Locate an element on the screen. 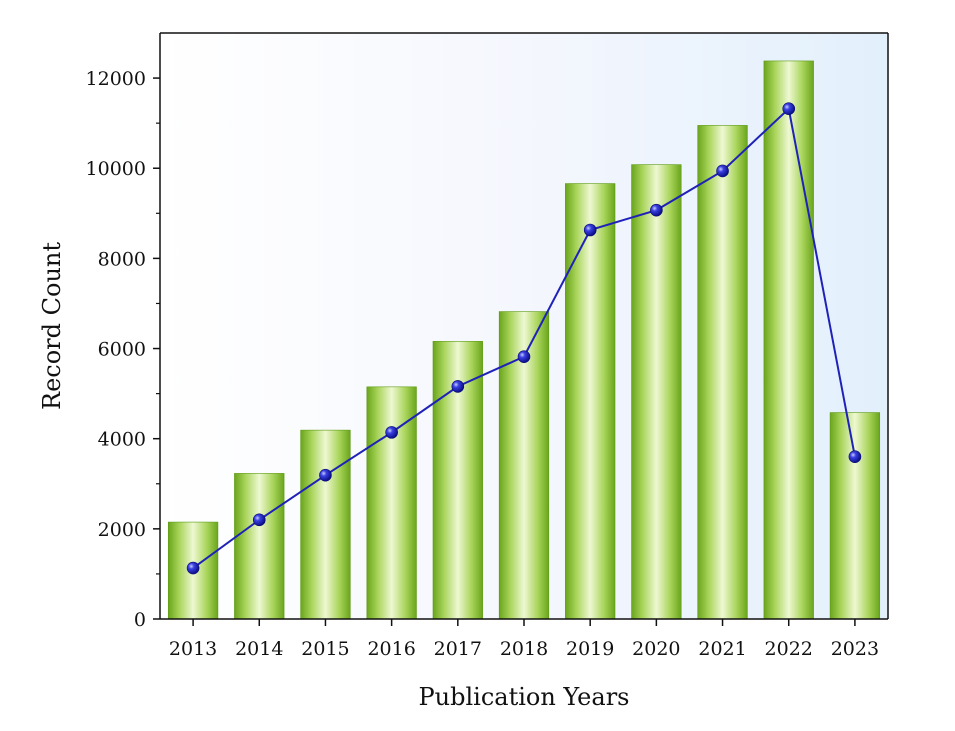 This screenshot has width=955, height=731. x-tick-label-2023: 2023 is located at coordinates (855, 649).